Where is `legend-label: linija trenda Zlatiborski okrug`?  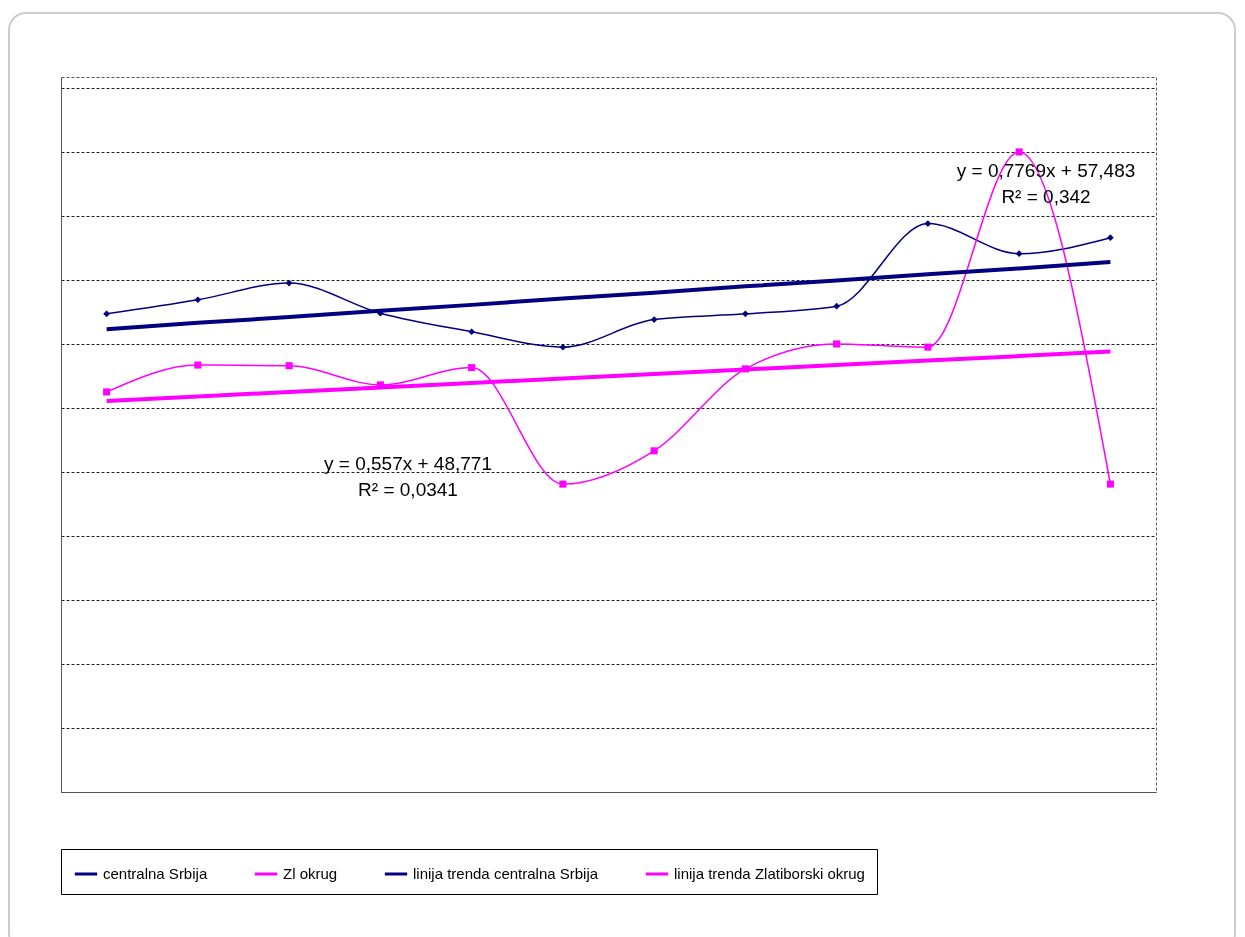
legend-label: linija trenda Zlatiborski okrug is located at coordinates (769, 873).